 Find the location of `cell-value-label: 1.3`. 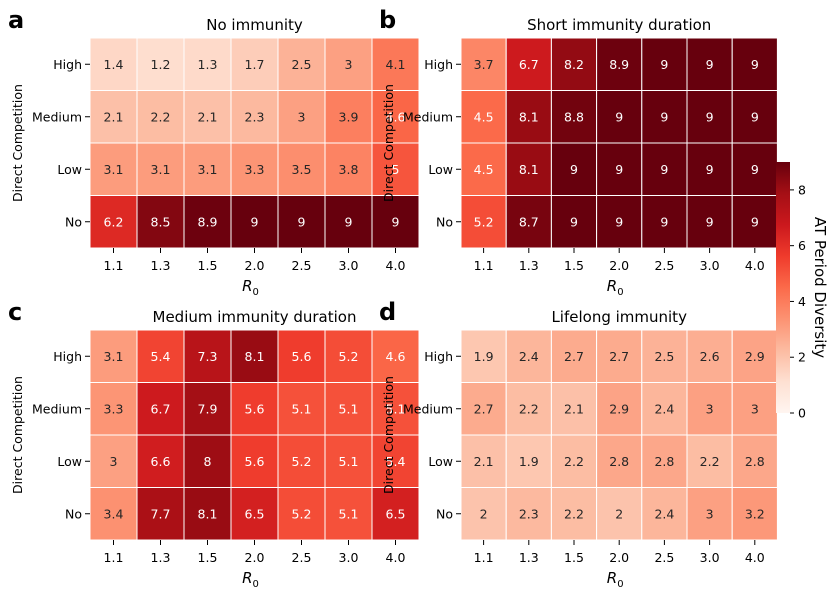

cell-value-label: 1.3 is located at coordinates (208, 64).